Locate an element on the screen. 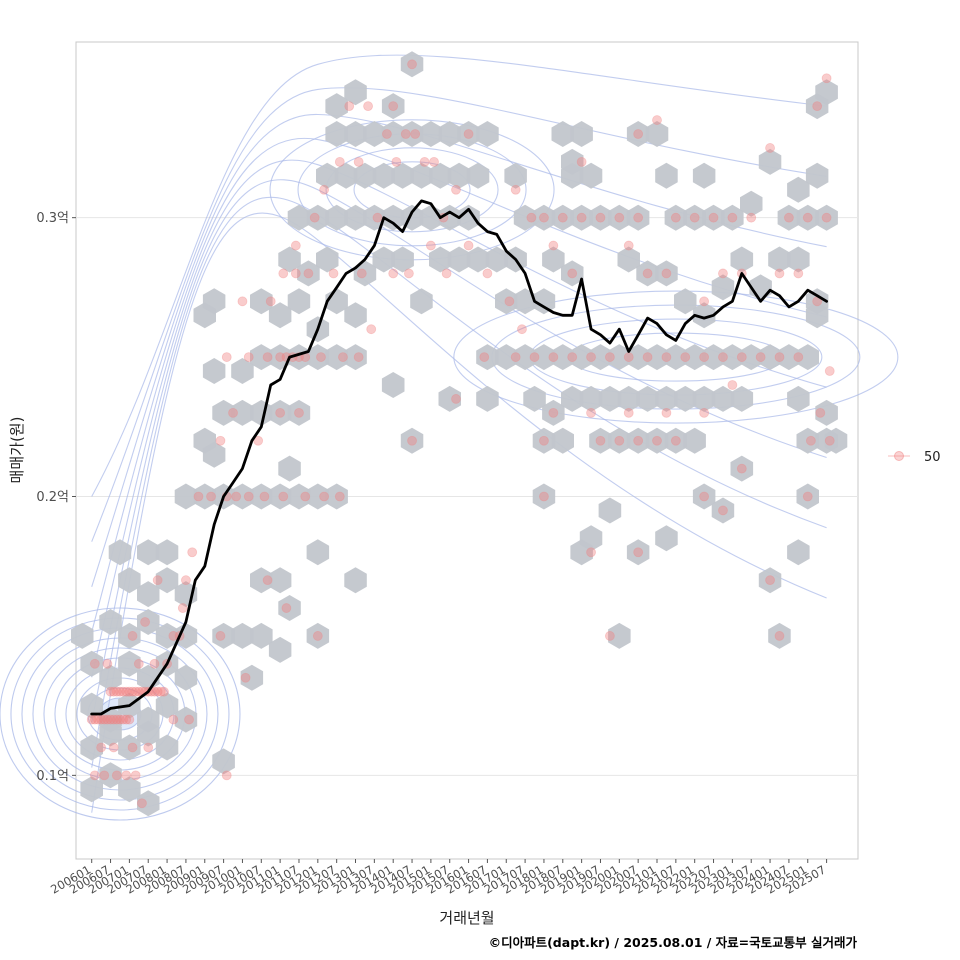  contour-ring is located at coordinates (676, 357).